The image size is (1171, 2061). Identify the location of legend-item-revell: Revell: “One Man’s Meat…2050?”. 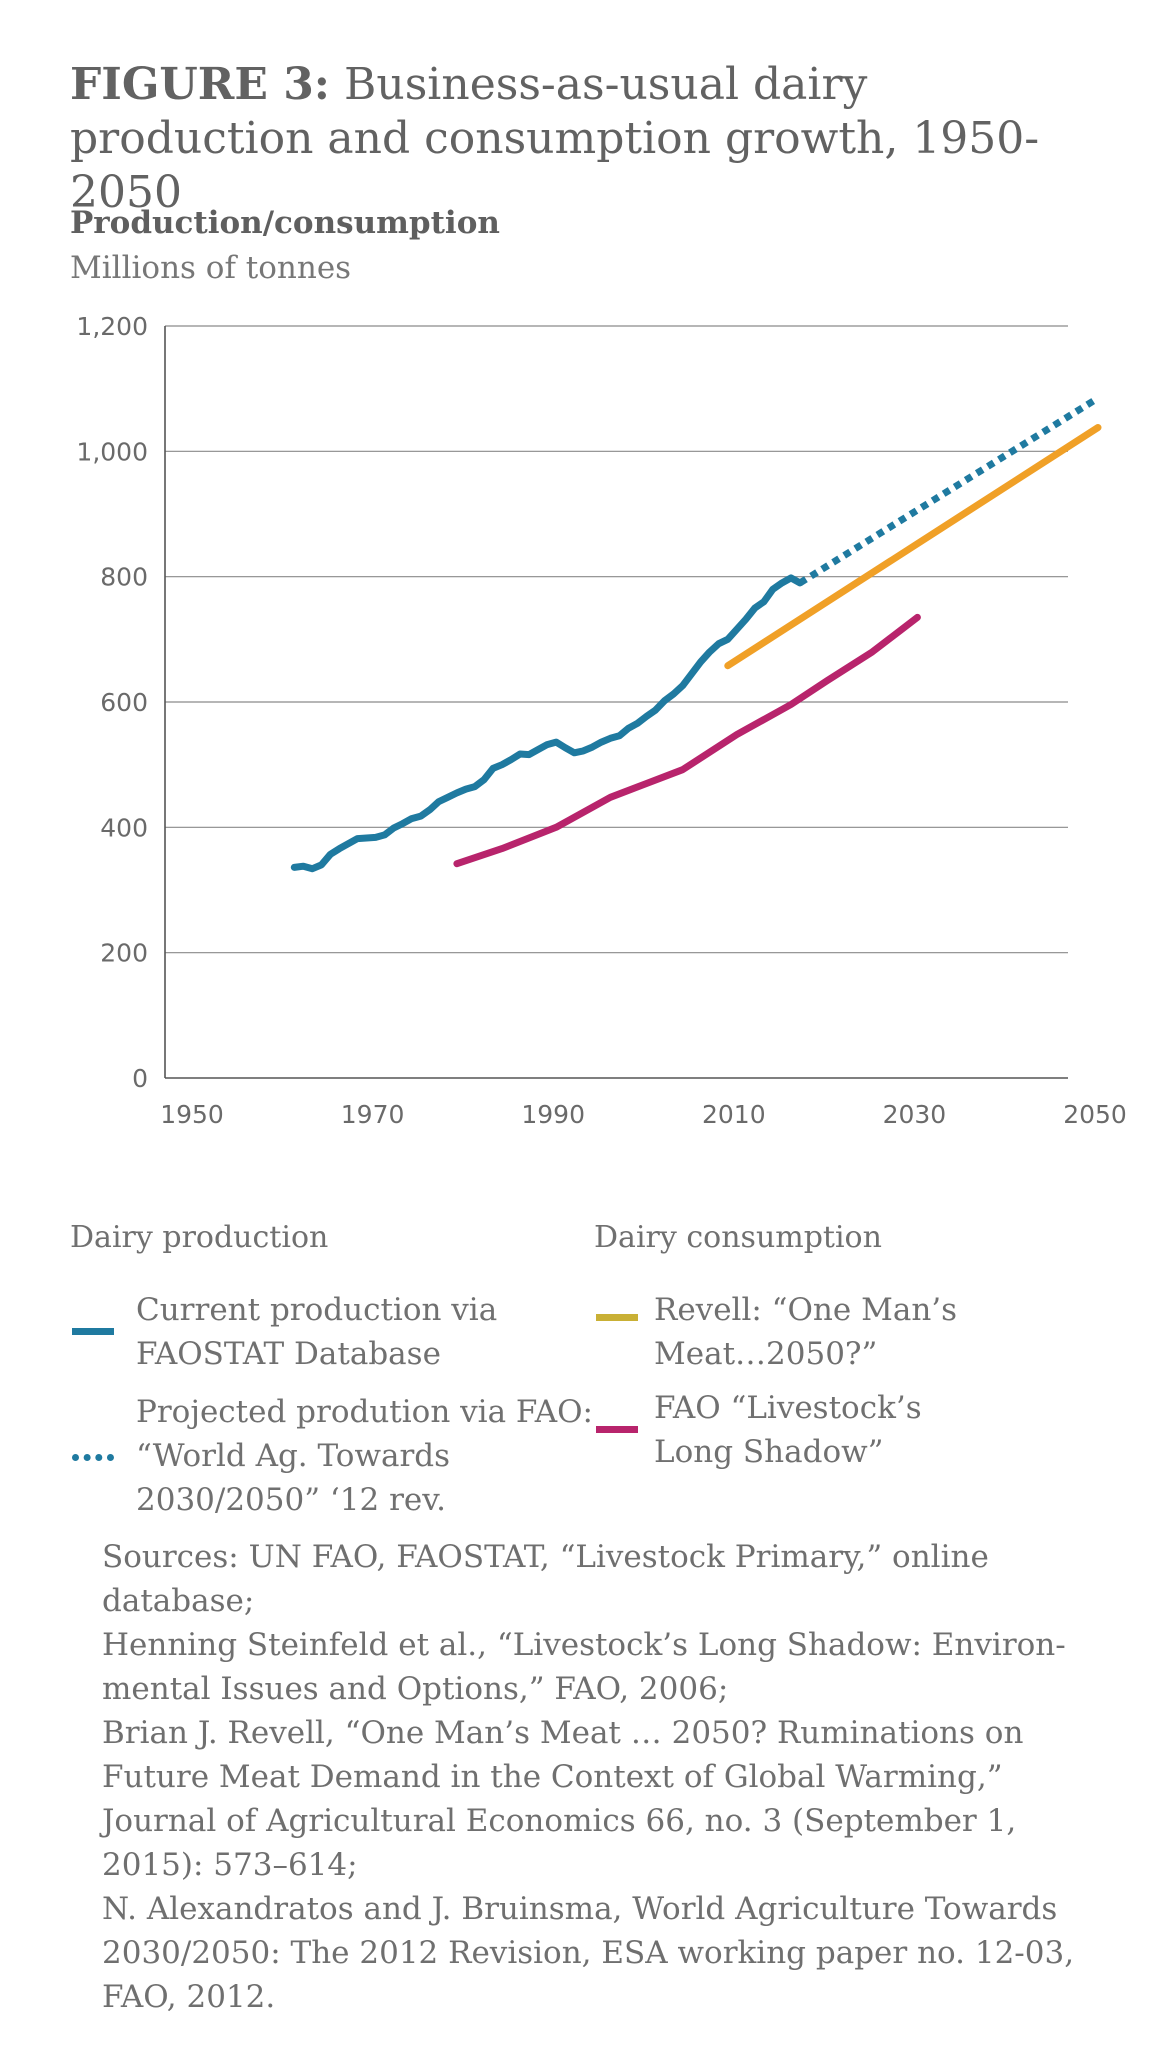
(805, 1332).